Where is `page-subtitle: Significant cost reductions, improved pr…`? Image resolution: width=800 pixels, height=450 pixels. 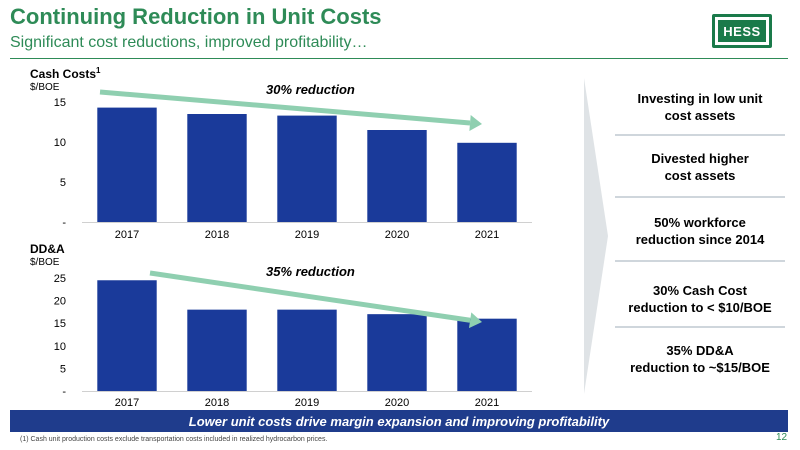 page-subtitle: Significant cost reductions, improved pr… is located at coordinates (189, 42).